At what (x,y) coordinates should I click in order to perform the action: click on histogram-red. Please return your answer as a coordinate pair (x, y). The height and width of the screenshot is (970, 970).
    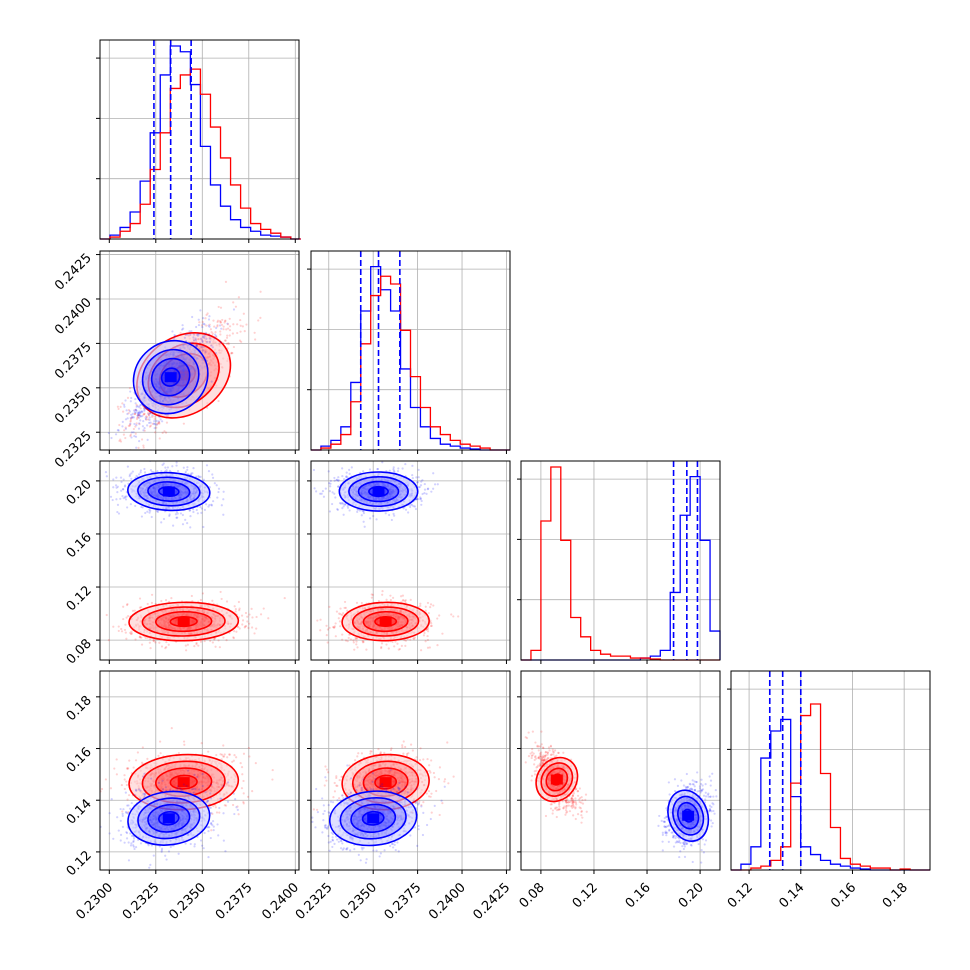
    Looking at the image, I should click on (410, 363).